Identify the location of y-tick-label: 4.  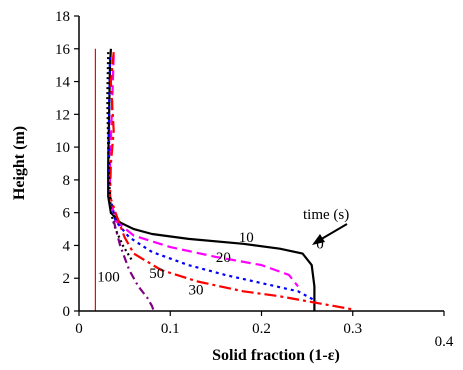
(67, 246).